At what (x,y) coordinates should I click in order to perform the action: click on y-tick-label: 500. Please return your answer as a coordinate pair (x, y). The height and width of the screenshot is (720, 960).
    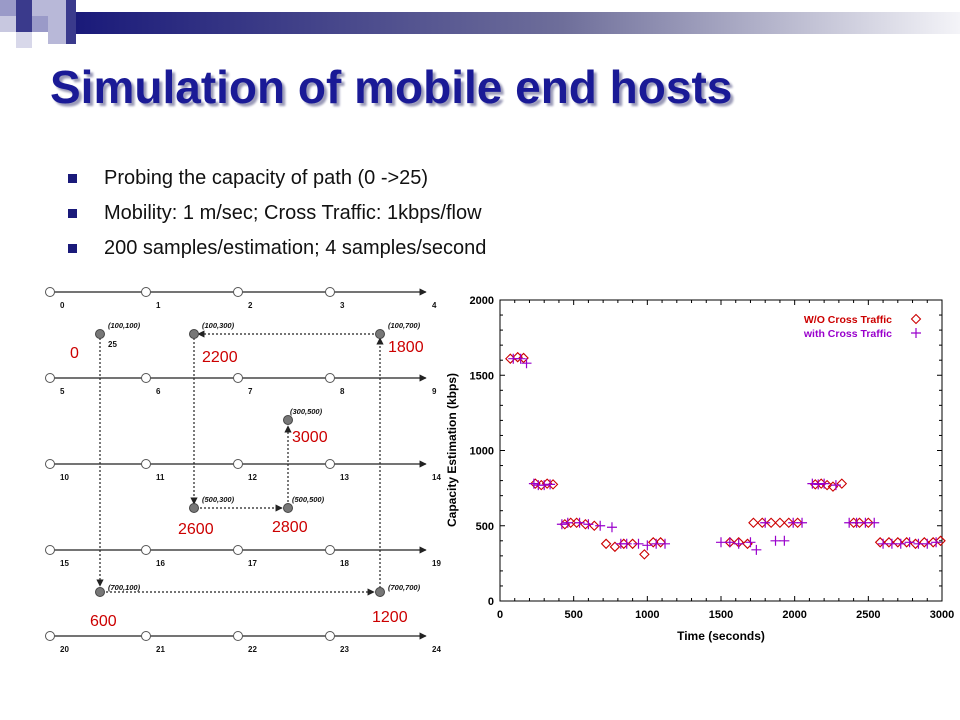
    Looking at the image, I should click on (485, 527).